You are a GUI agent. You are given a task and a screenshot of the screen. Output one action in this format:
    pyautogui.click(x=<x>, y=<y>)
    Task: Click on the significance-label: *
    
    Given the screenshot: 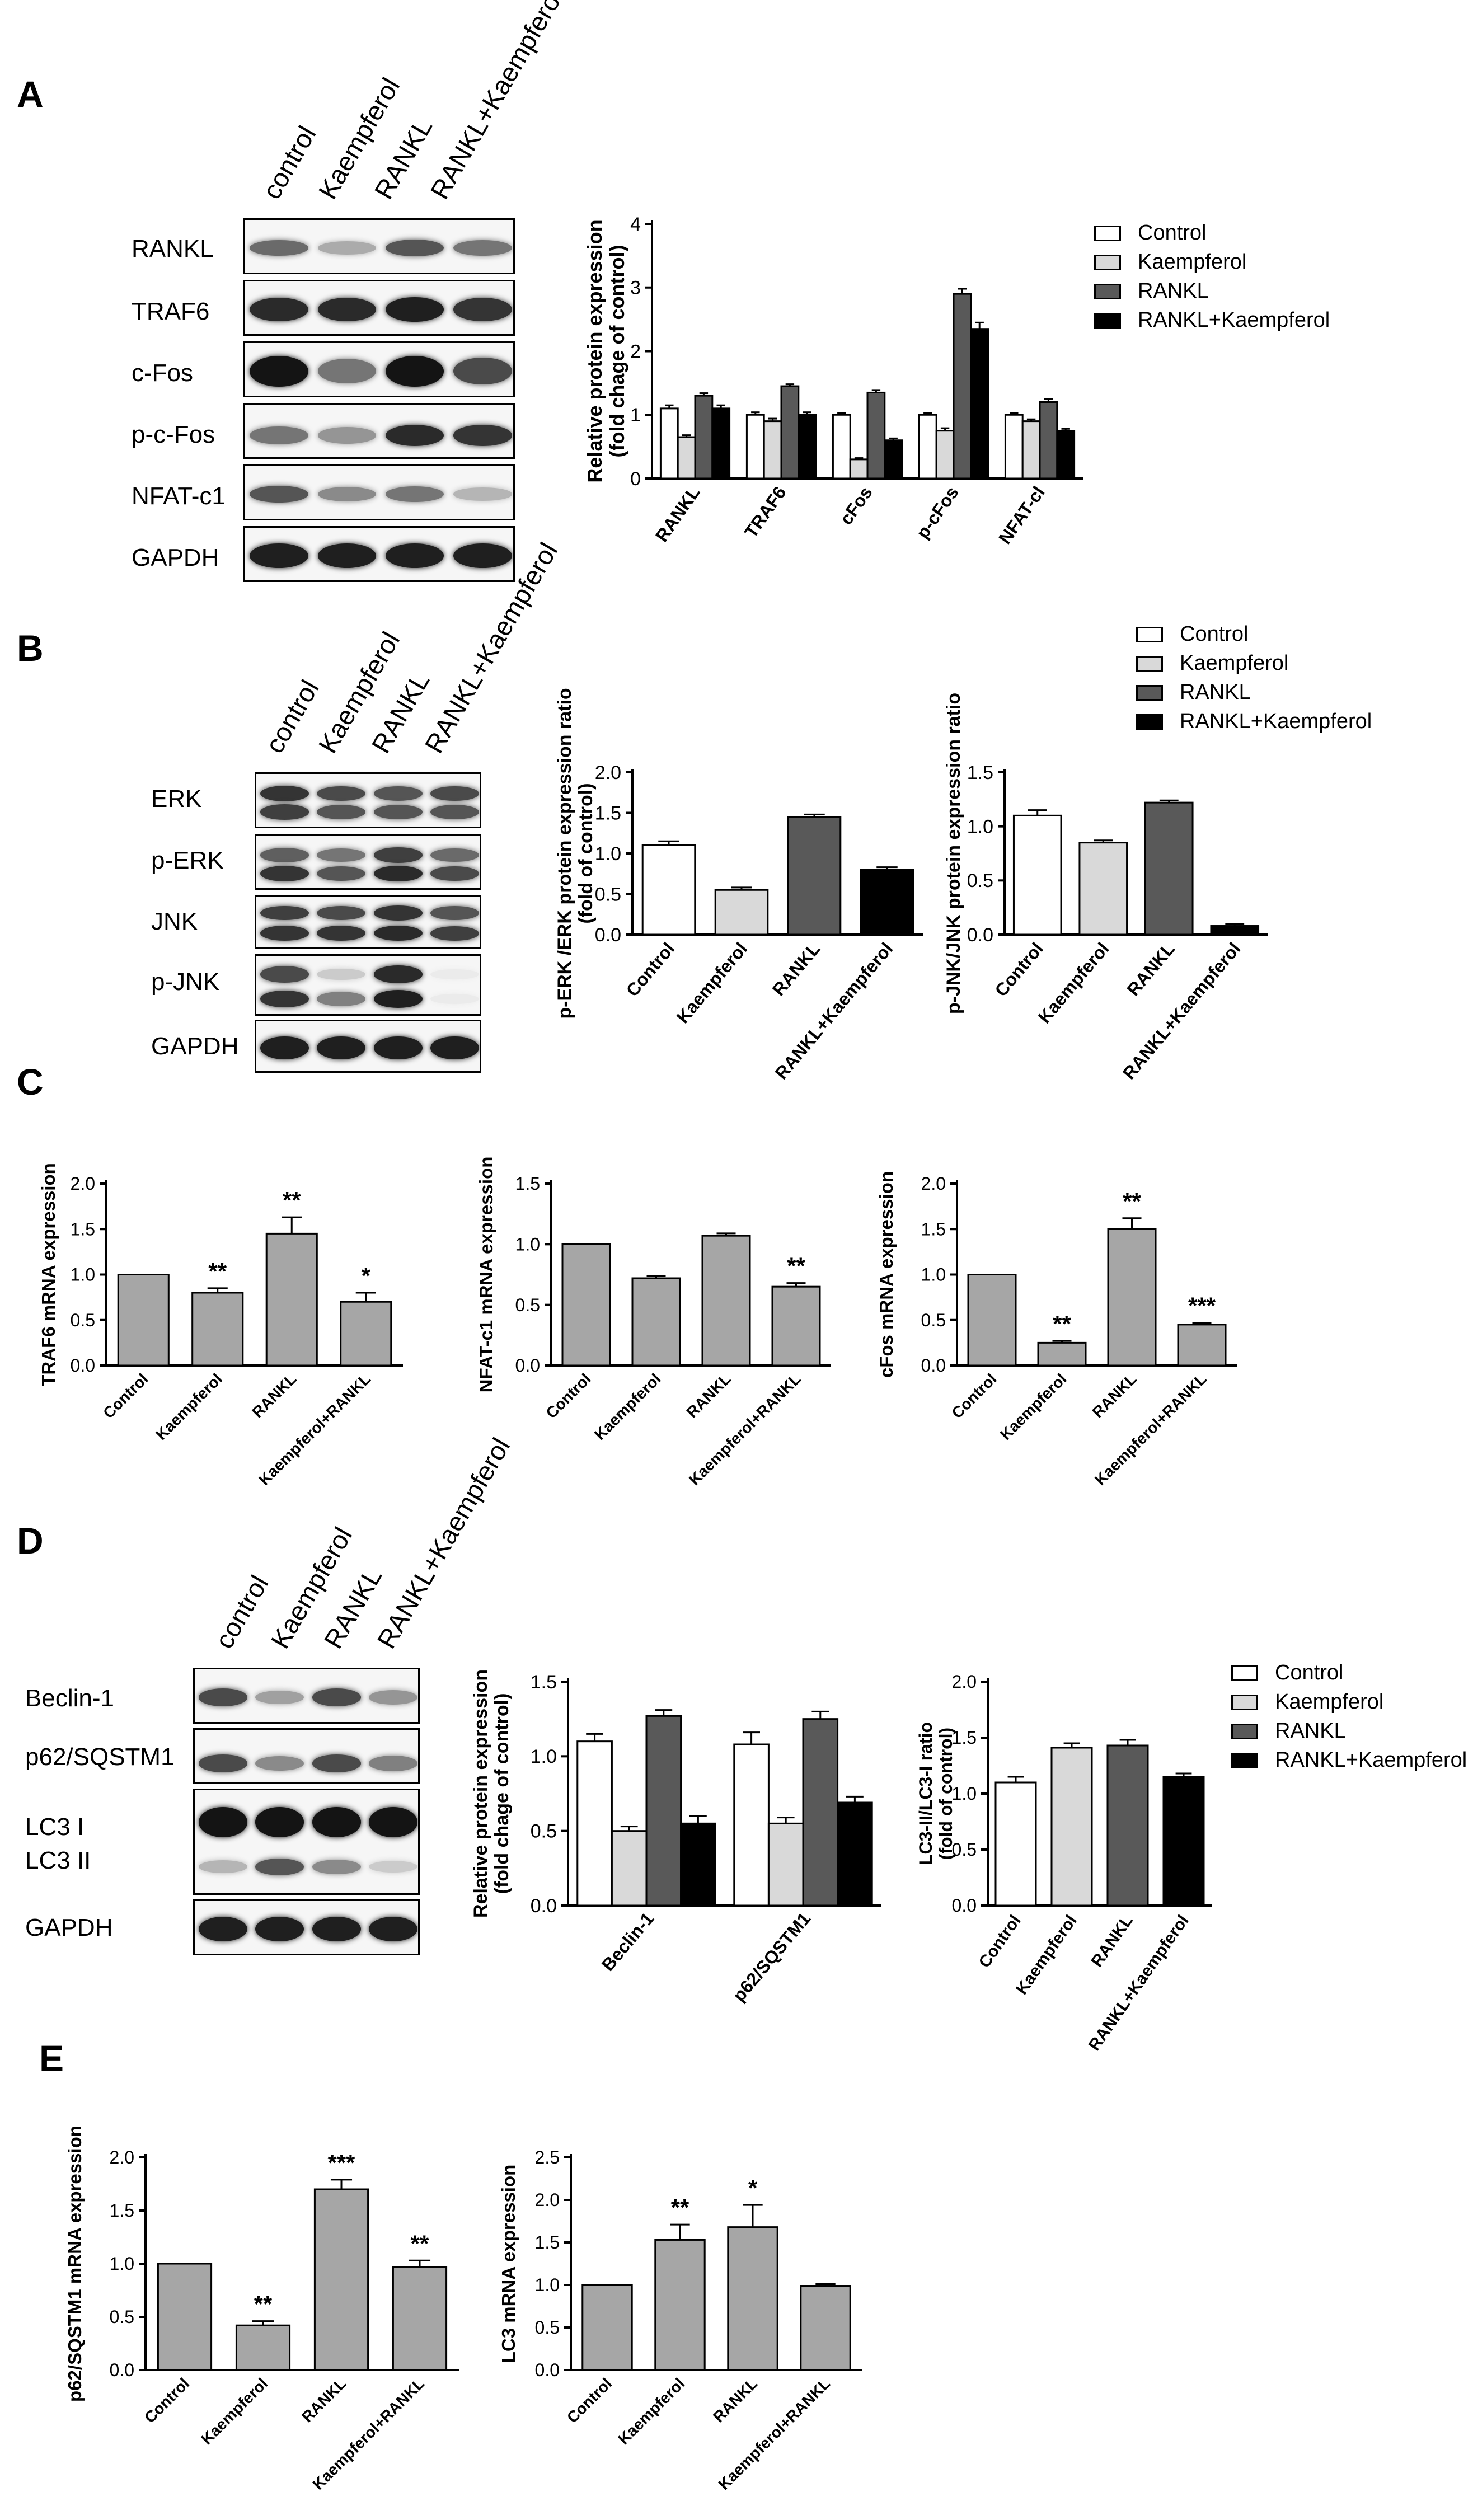 What is the action you would take?
    pyautogui.click(x=753, y=2188)
    